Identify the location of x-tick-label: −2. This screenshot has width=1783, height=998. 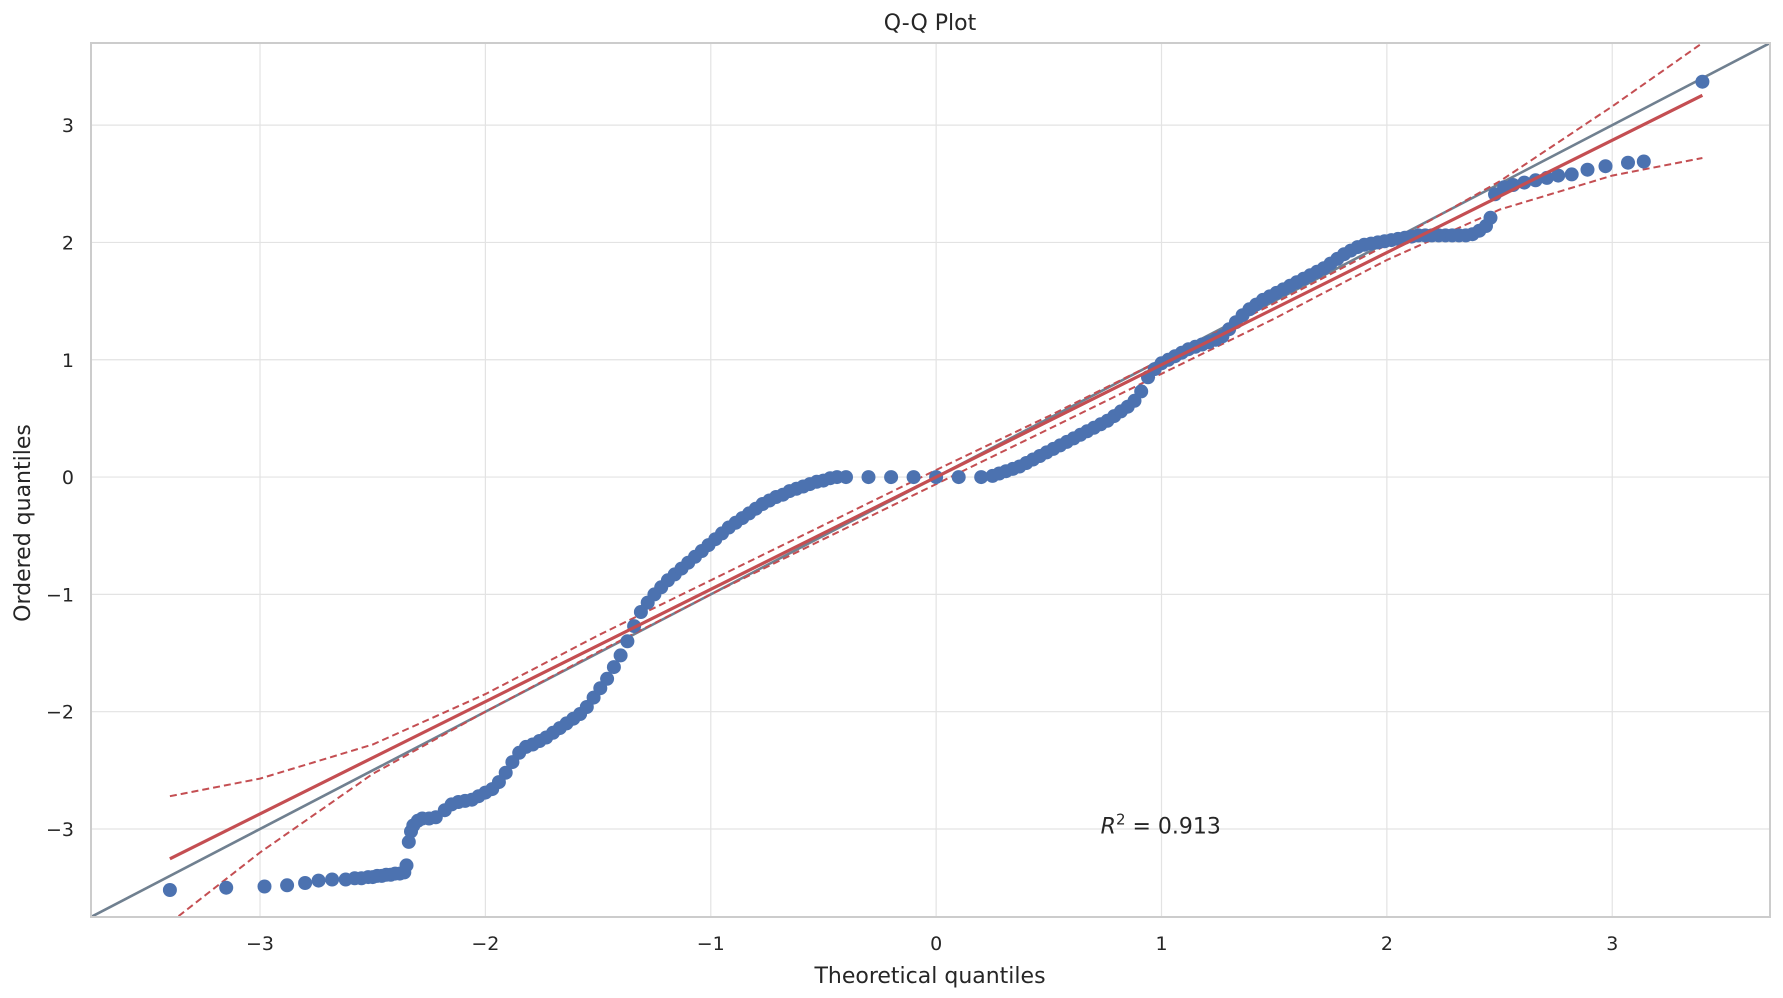
(485, 944).